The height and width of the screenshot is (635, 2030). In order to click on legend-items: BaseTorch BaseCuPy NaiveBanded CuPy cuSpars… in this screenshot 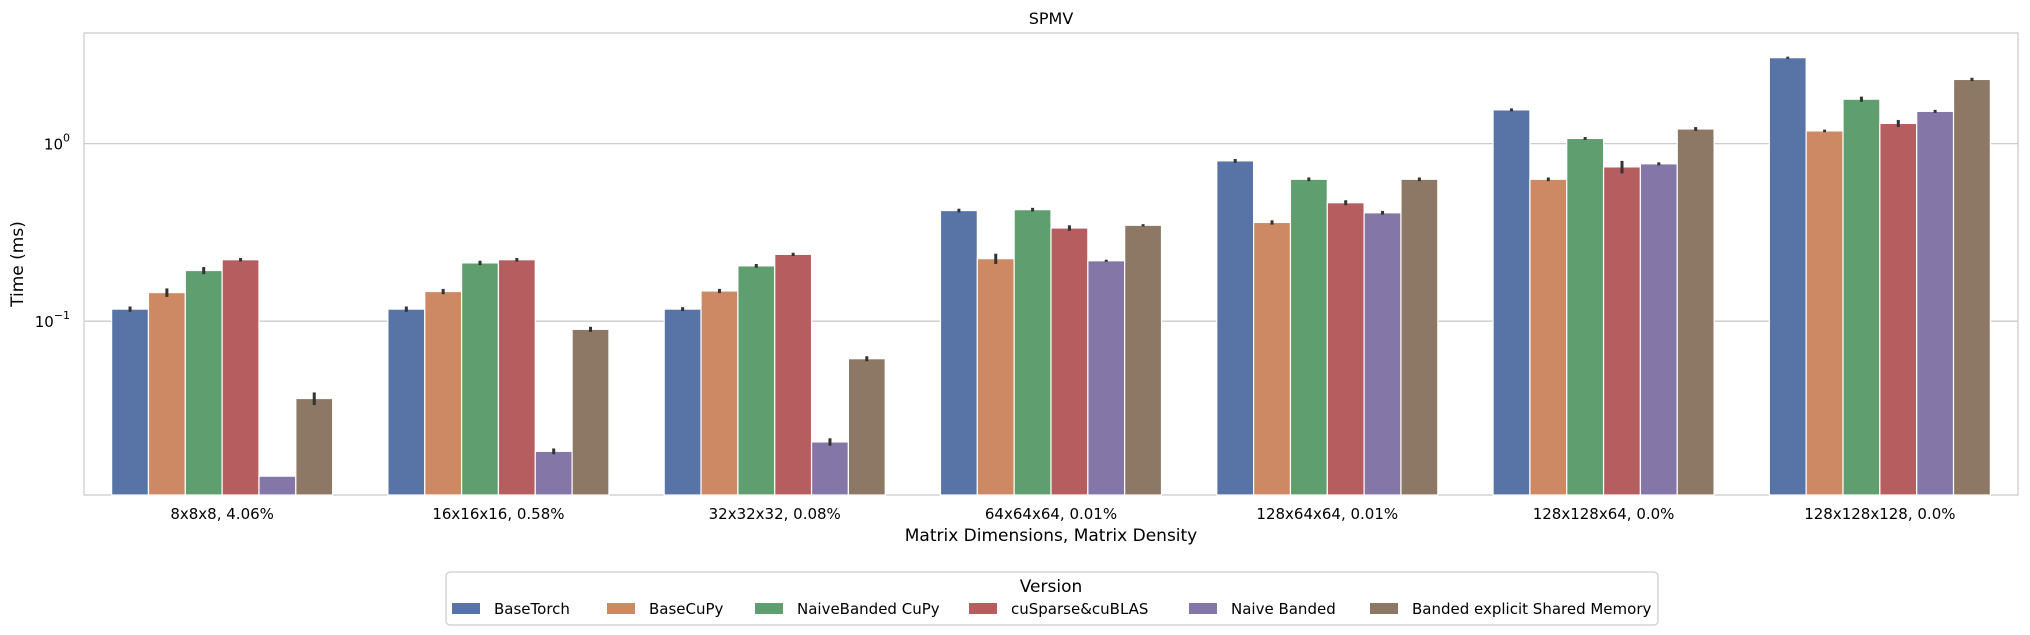, I will do `click(1051, 609)`.